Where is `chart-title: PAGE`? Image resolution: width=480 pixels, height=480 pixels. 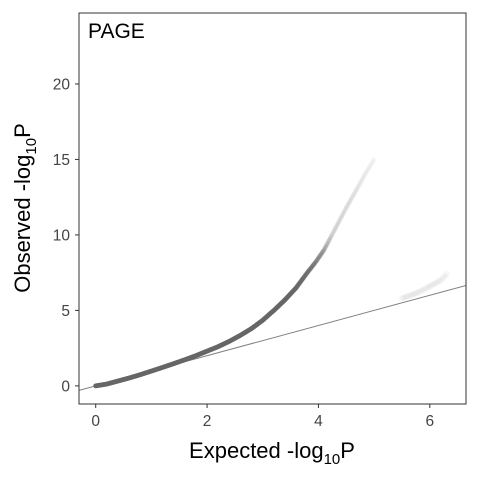 chart-title: PAGE is located at coordinates (116, 31).